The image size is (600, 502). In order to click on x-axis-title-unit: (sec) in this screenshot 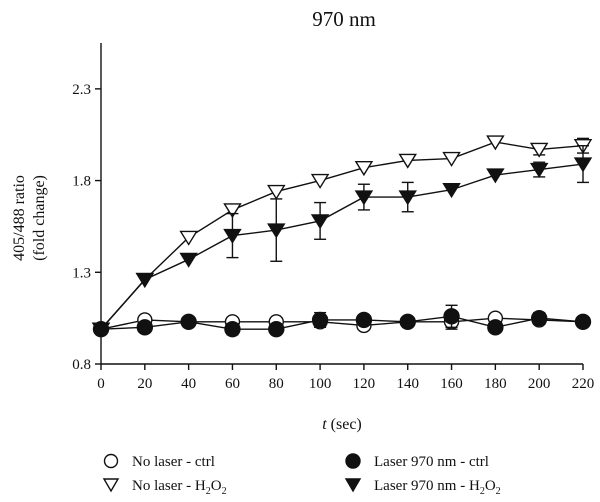, I will do `click(344, 424)`.